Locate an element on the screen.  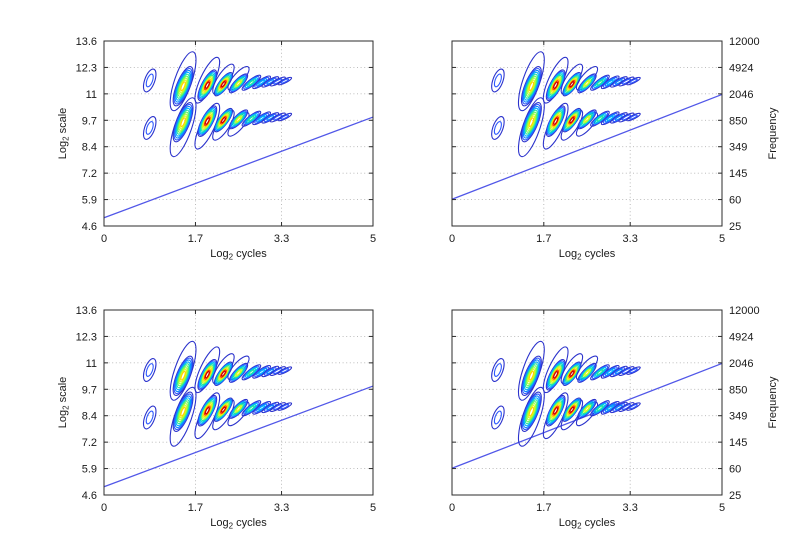
x-tick-label: 0 is located at coordinates (452, 239).